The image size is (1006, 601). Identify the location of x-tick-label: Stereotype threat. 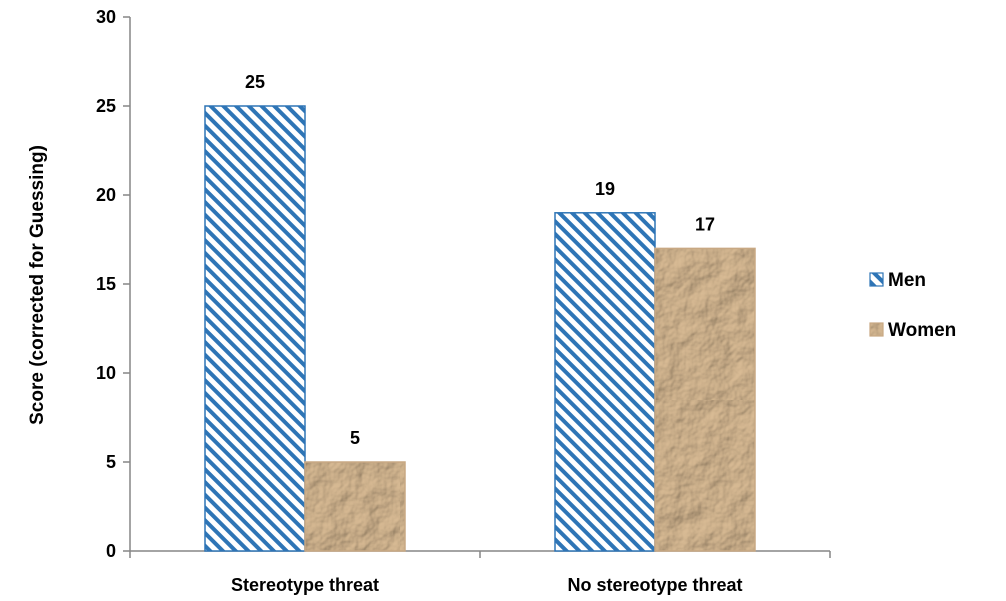
(305, 585).